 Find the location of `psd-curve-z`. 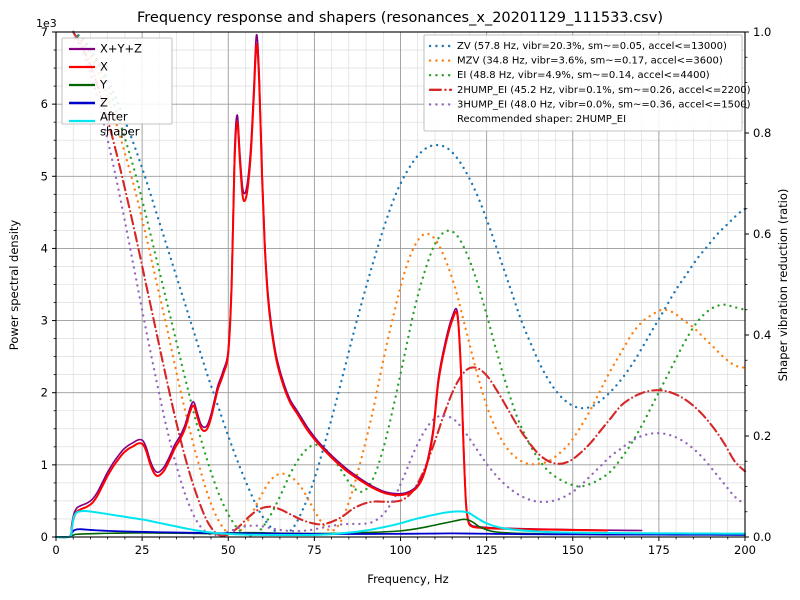

psd-curve-z is located at coordinates (400, 533).